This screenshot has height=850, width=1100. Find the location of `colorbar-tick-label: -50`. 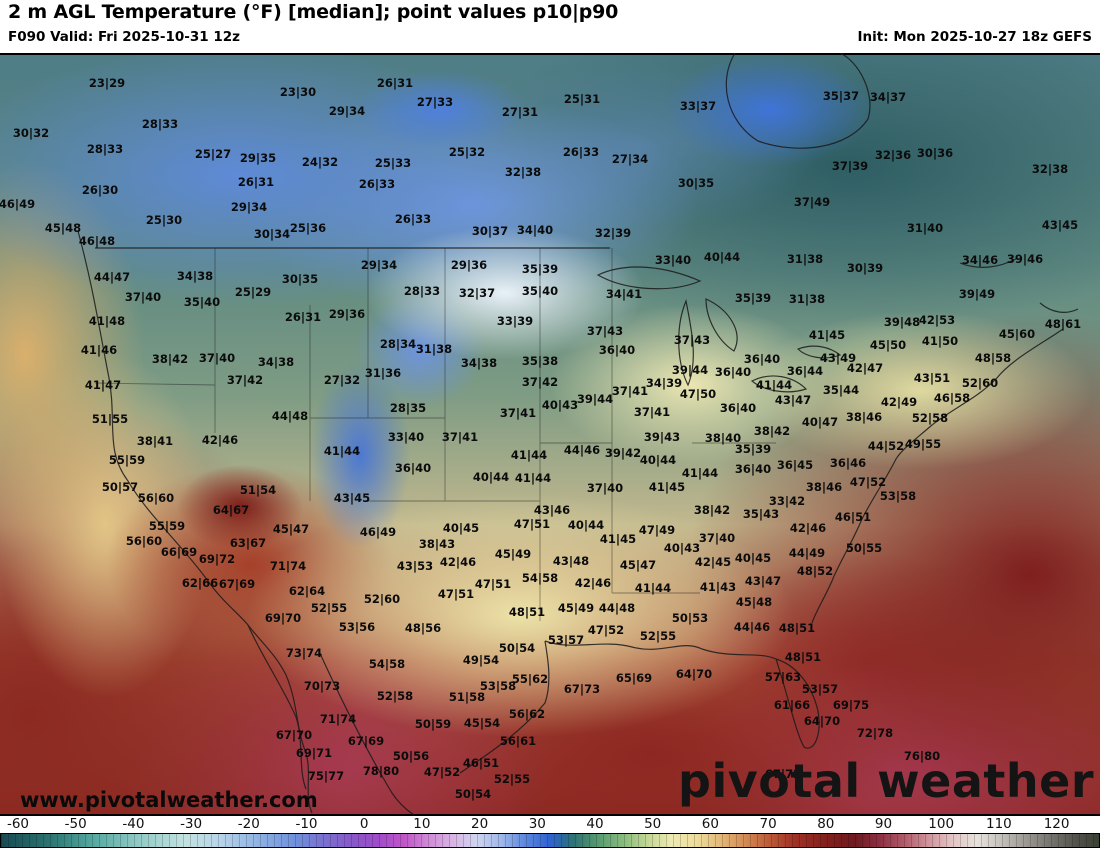

colorbar-tick-label: -50 is located at coordinates (75, 824).